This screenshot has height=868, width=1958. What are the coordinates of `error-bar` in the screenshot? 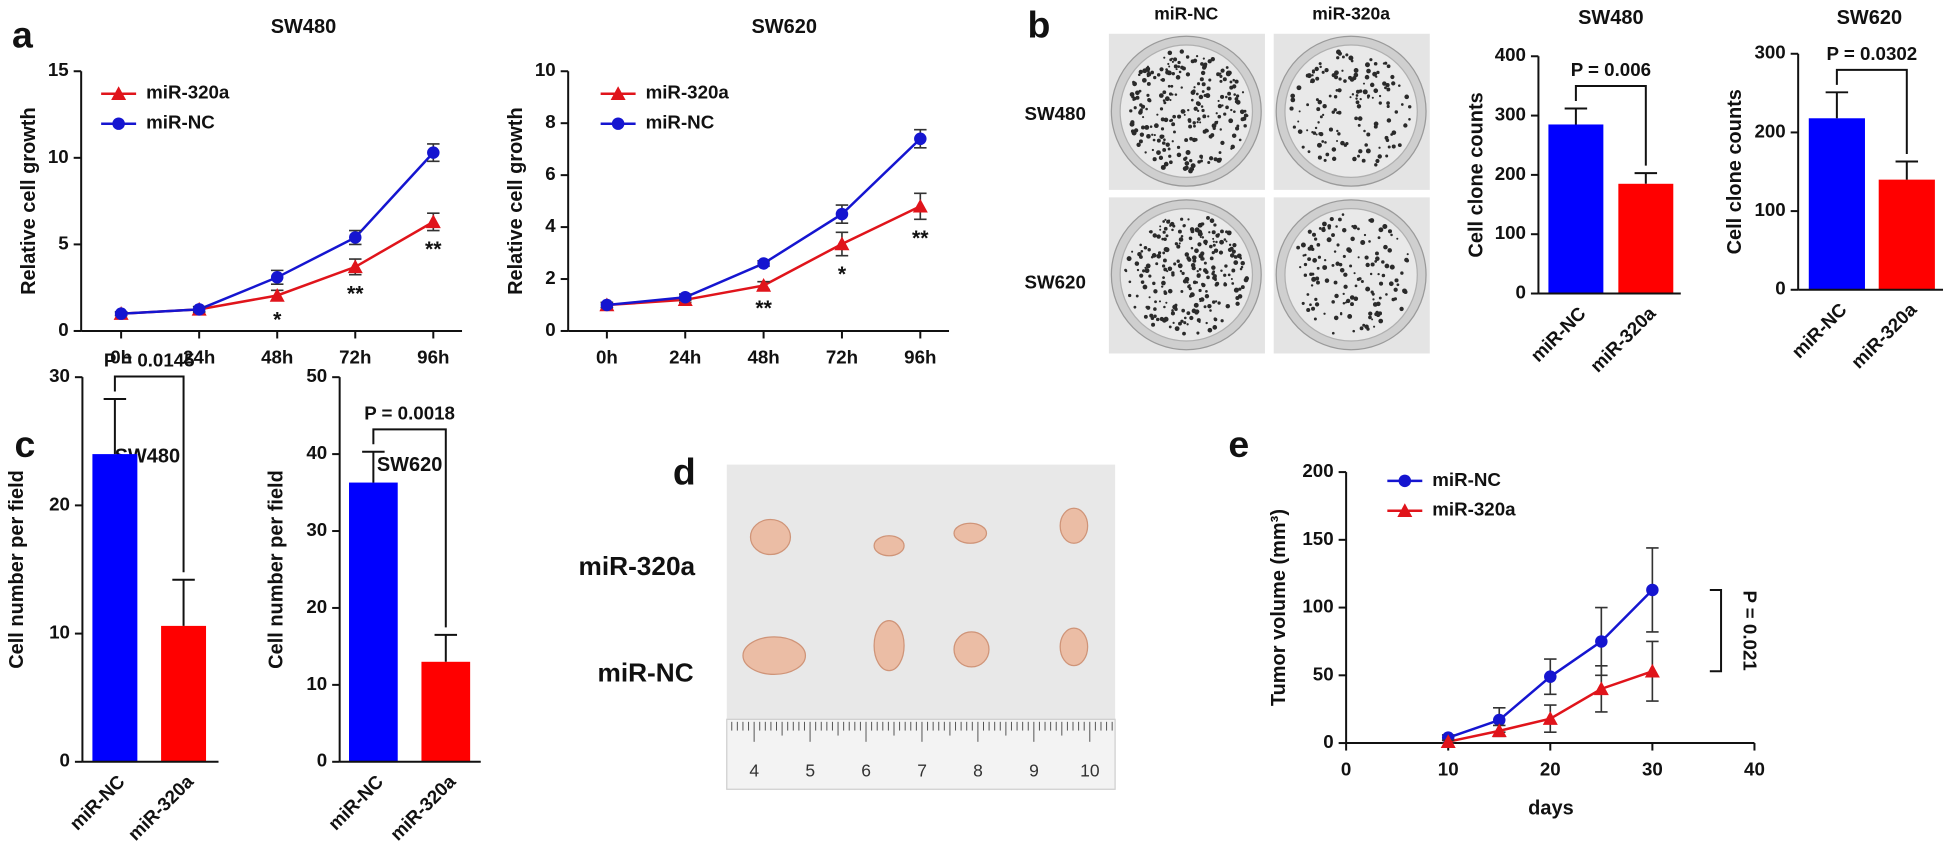 It's located at (446, 647).